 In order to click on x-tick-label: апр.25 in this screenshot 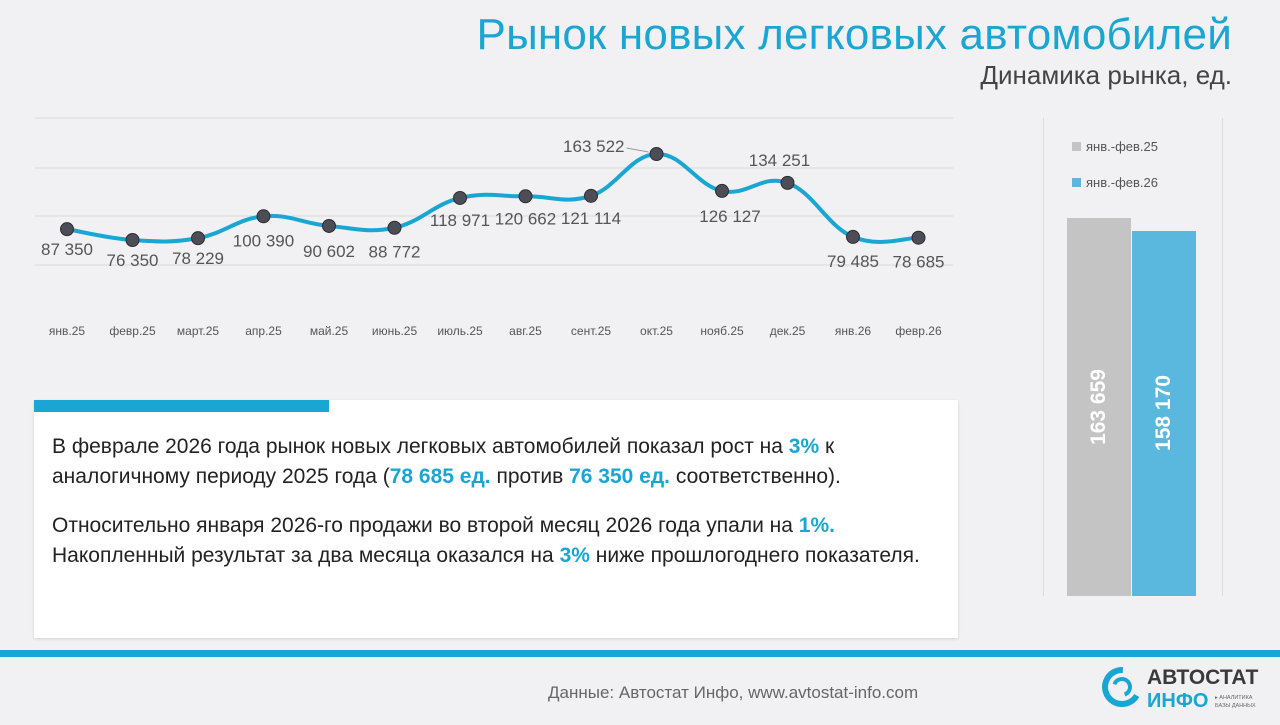, I will do `click(263, 331)`.